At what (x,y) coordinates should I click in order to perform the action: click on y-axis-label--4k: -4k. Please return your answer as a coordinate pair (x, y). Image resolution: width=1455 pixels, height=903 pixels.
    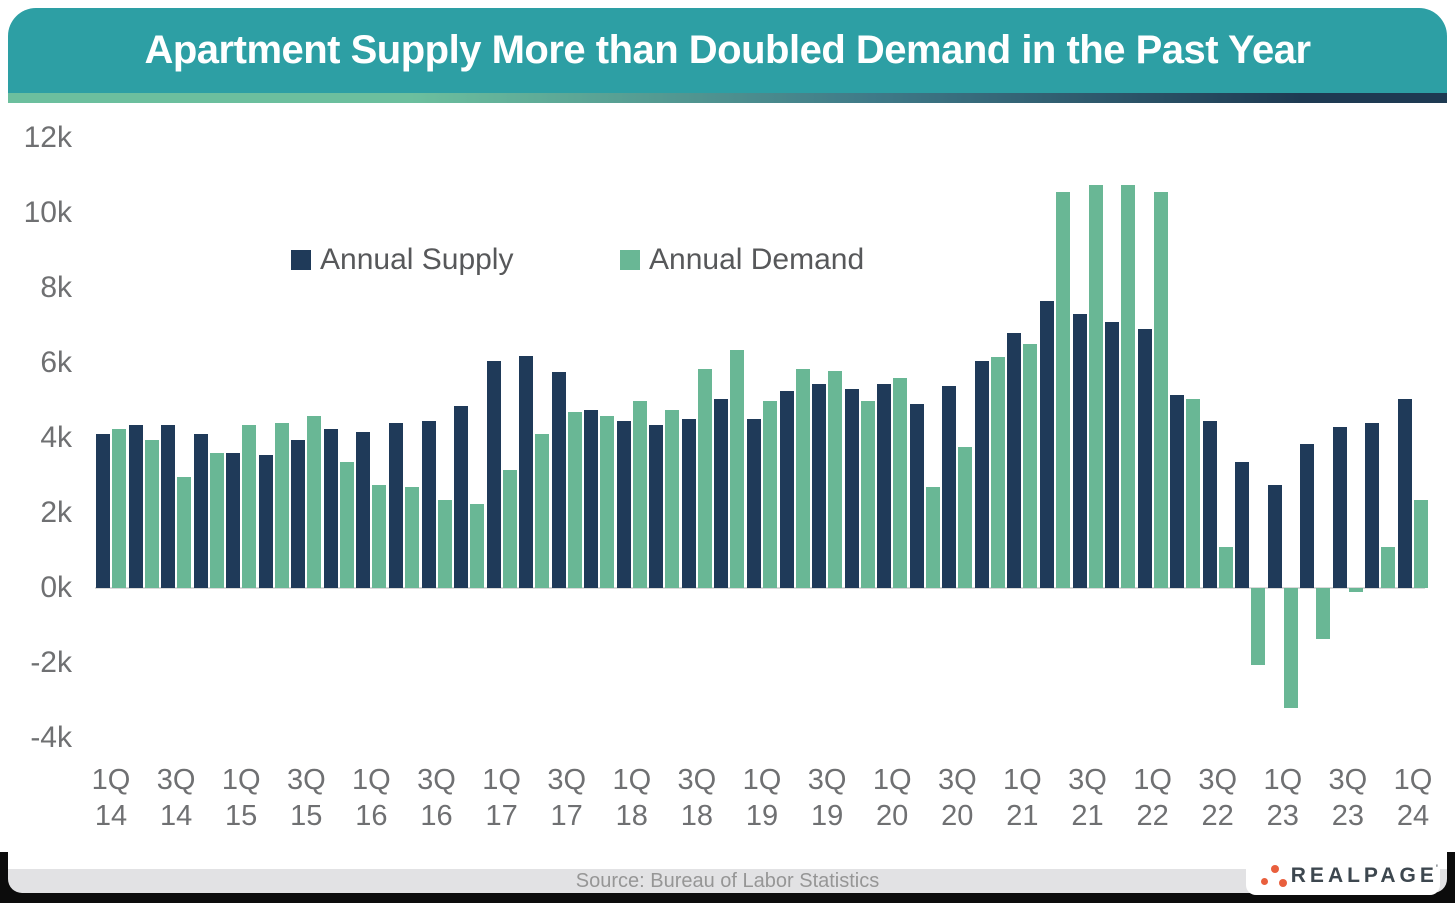
    Looking at the image, I should click on (51, 737).